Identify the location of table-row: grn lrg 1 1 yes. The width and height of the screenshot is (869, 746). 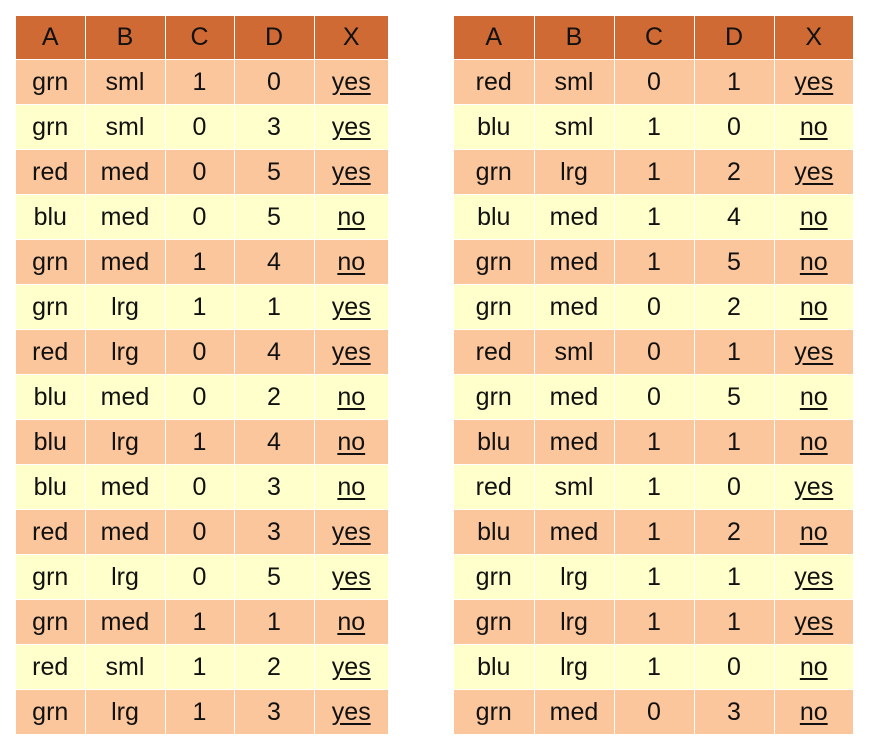
(202, 307).